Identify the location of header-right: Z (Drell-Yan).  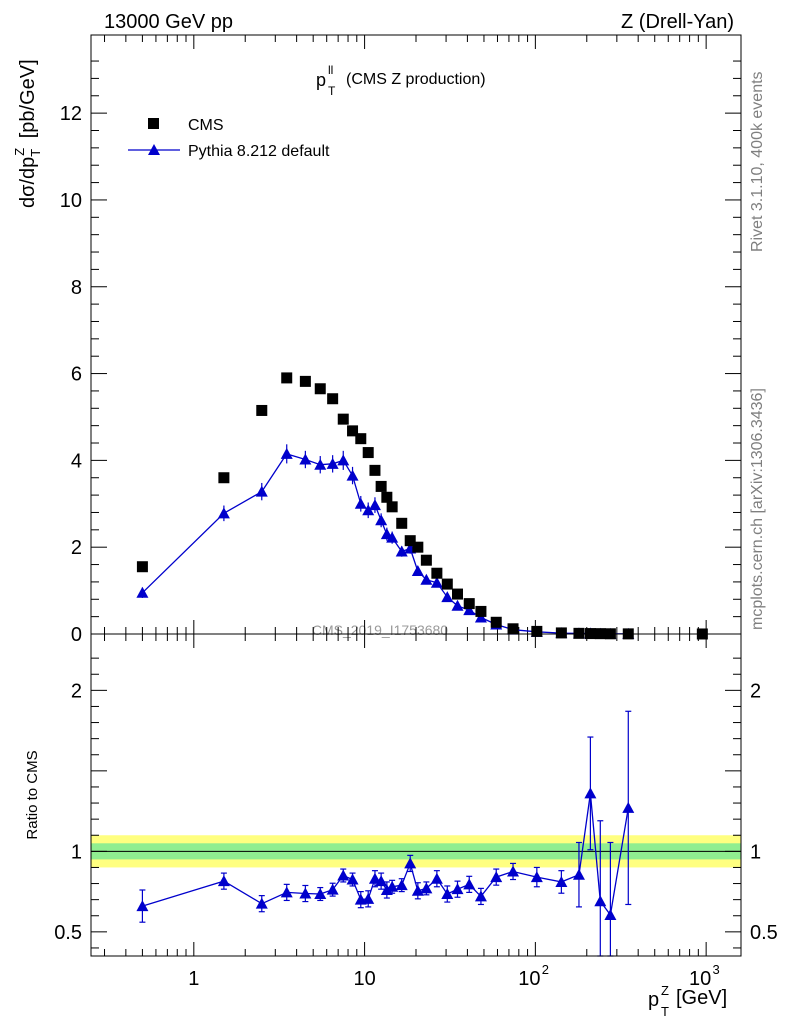
(677, 22).